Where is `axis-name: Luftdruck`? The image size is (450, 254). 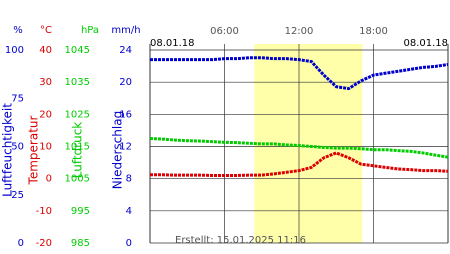
axis-name: Luftdruck is located at coordinates (78, 150).